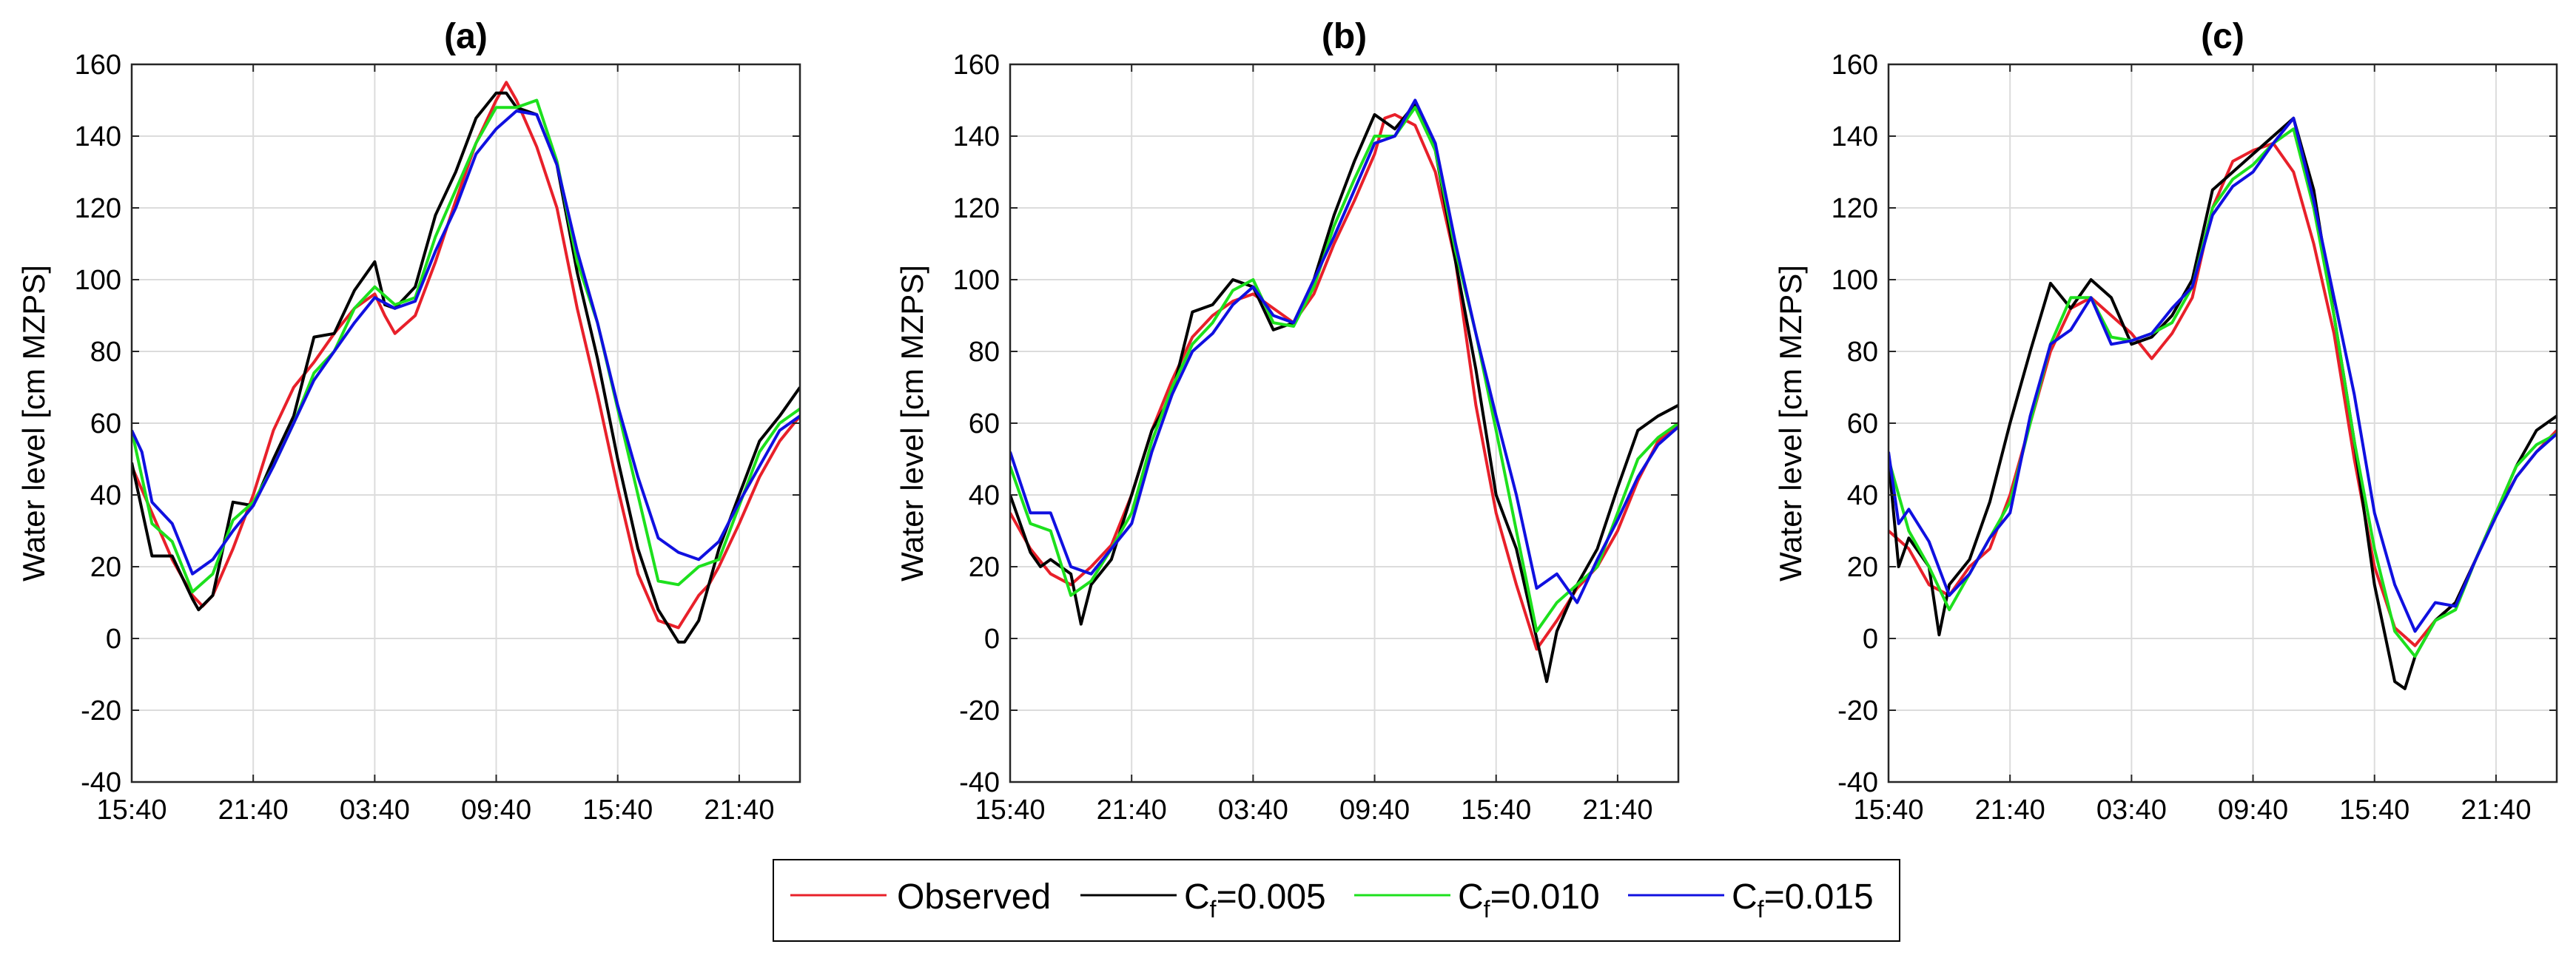  Describe the element at coordinates (2222, 36) in the screenshot. I see `panel-title: (c)` at that location.